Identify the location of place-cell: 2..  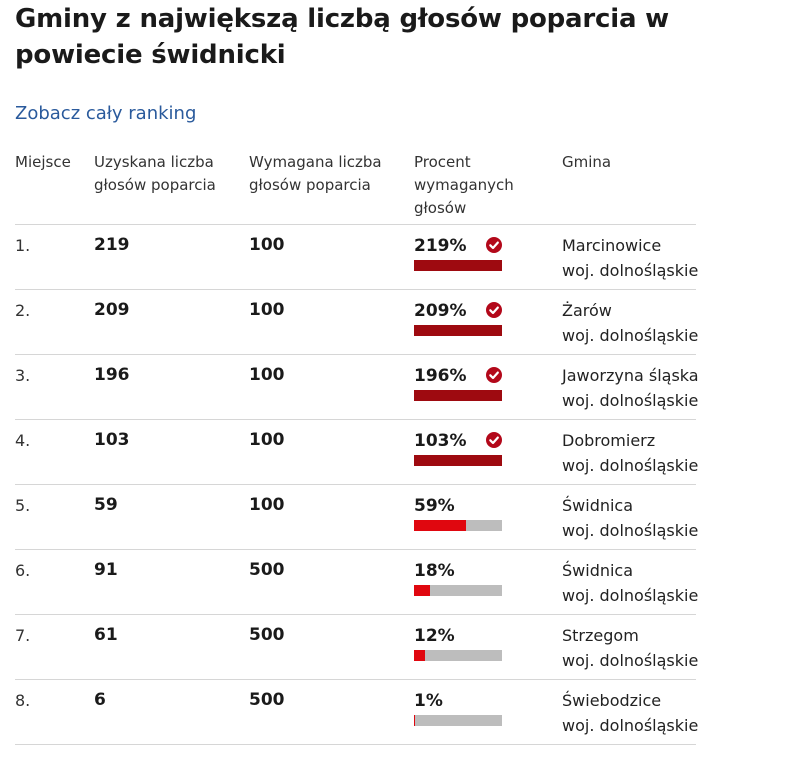
(54, 322).